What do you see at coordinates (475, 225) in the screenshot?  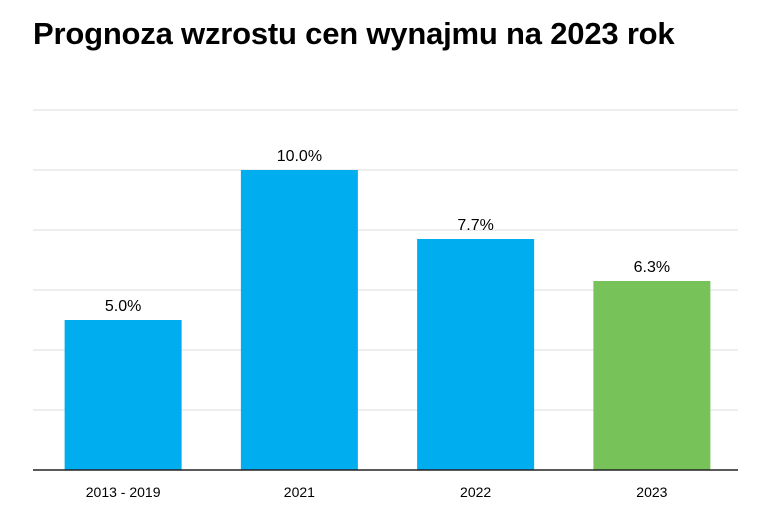 I see `data-label-3: 7.7%` at bounding box center [475, 225].